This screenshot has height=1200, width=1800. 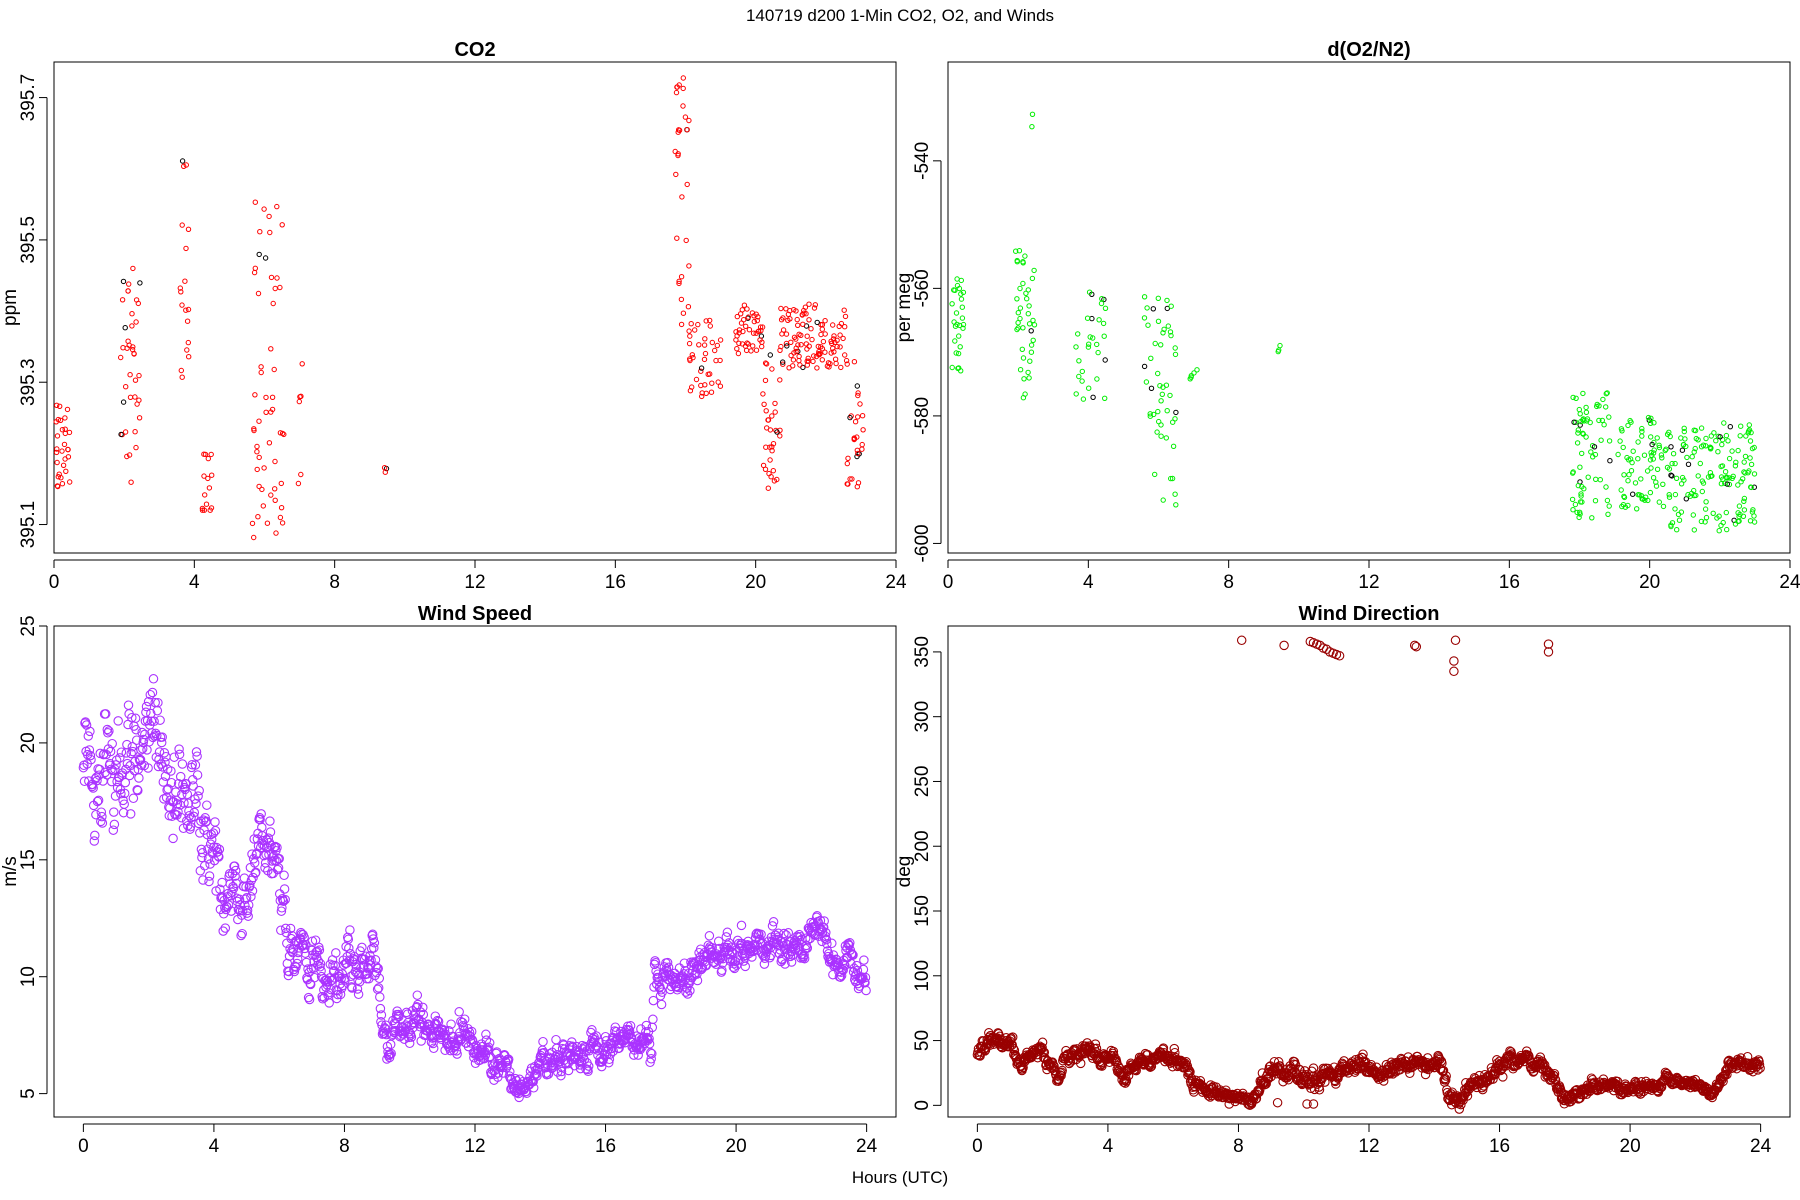 What do you see at coordinates (28, 742) in the screenshot?
I see `wind-speed-y-tick-label: 20` at bounding box center [28, 742].